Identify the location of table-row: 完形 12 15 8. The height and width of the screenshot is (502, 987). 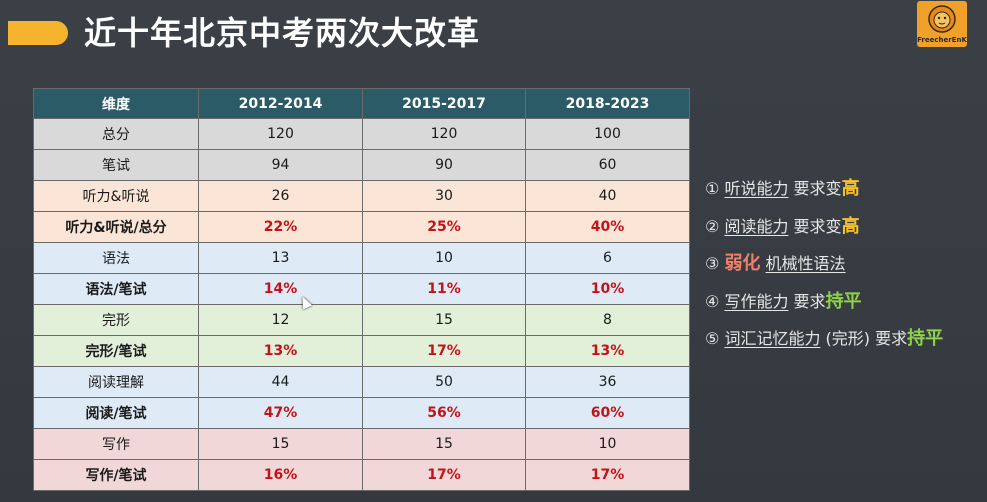
(361, 320).